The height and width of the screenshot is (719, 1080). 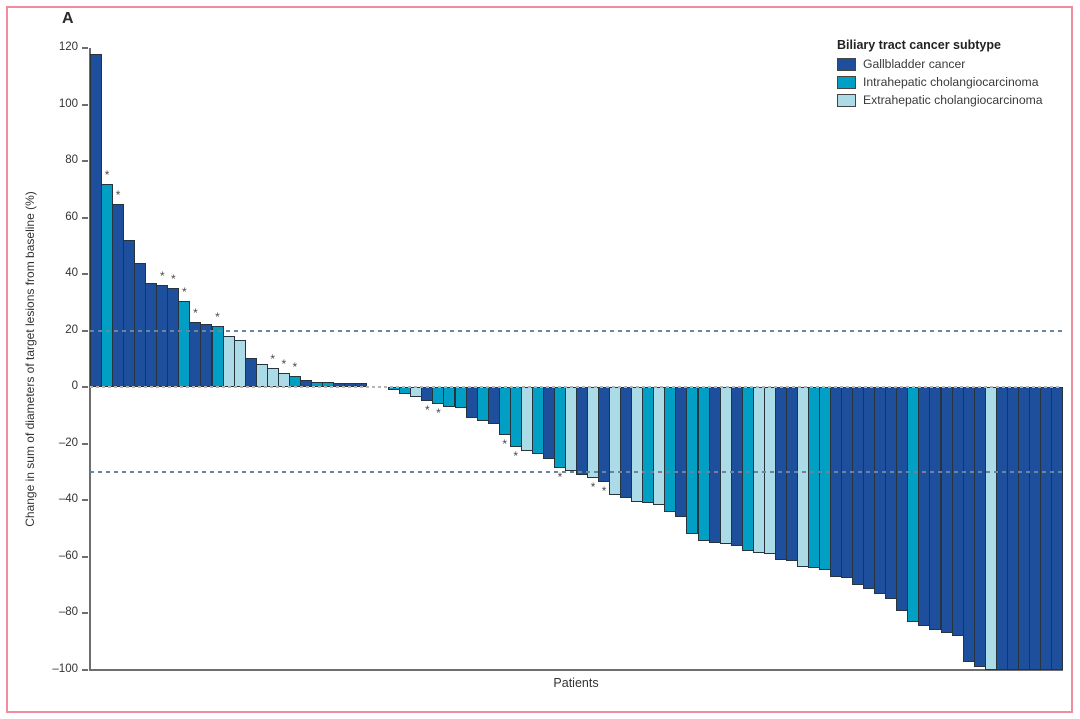 What do you see at coordinates (919, 45) in the screenshot?
I see `legend-title: Biliary tract cancer subtype` at bounding box center [919, 45].